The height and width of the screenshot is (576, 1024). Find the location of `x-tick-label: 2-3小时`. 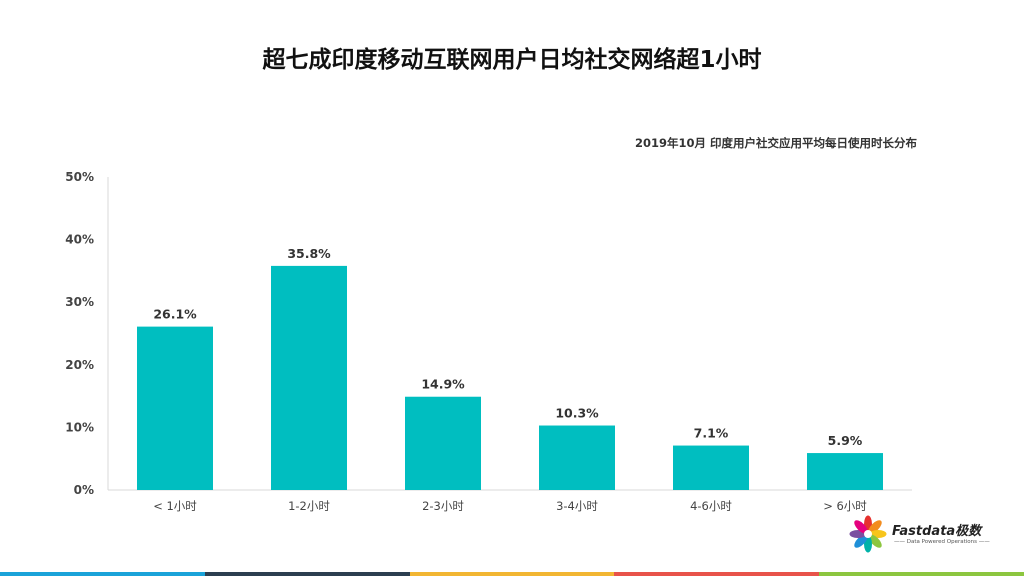

x-tick-label: 2-3小时 is located at coordinates (443, 506).